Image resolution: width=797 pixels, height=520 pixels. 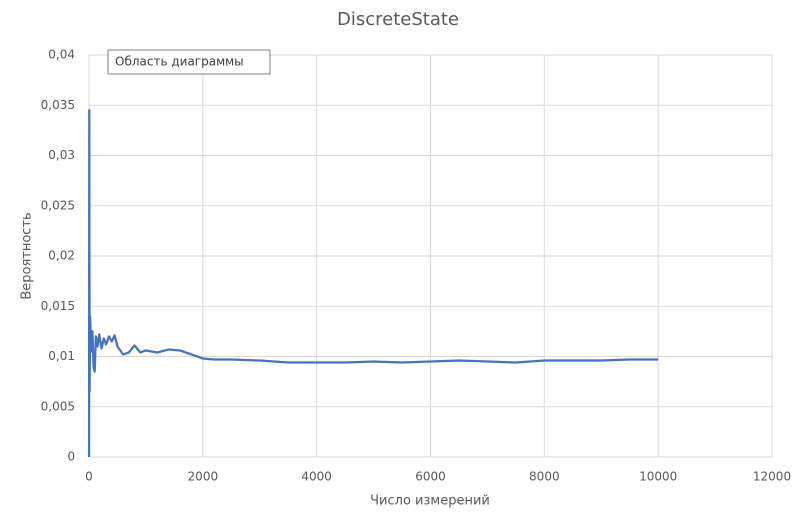 I want to click on tooltip: Область диаграммы, so click(x=179, y=62).